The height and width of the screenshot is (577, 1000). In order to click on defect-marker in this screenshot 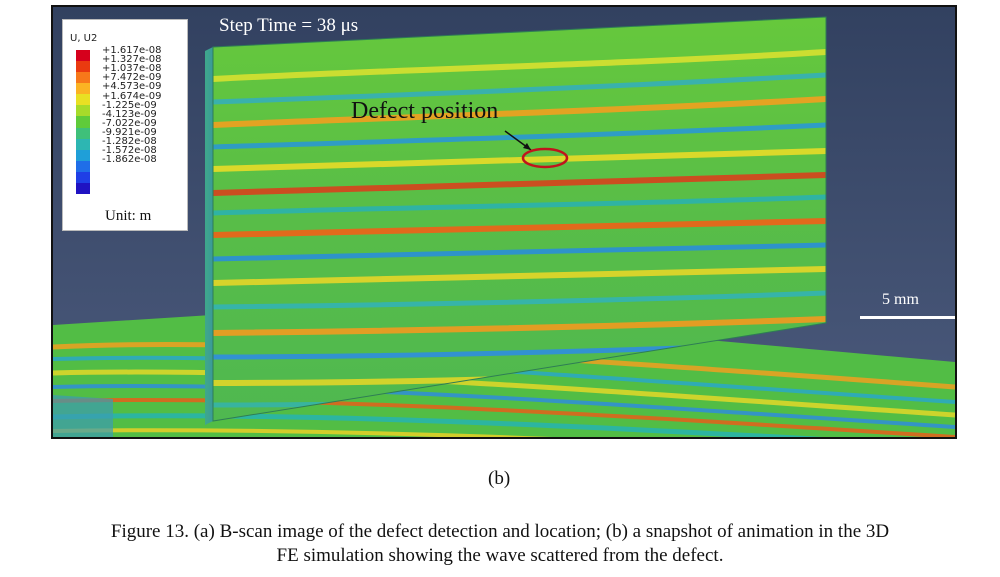, I will do `click(536, 149)`.